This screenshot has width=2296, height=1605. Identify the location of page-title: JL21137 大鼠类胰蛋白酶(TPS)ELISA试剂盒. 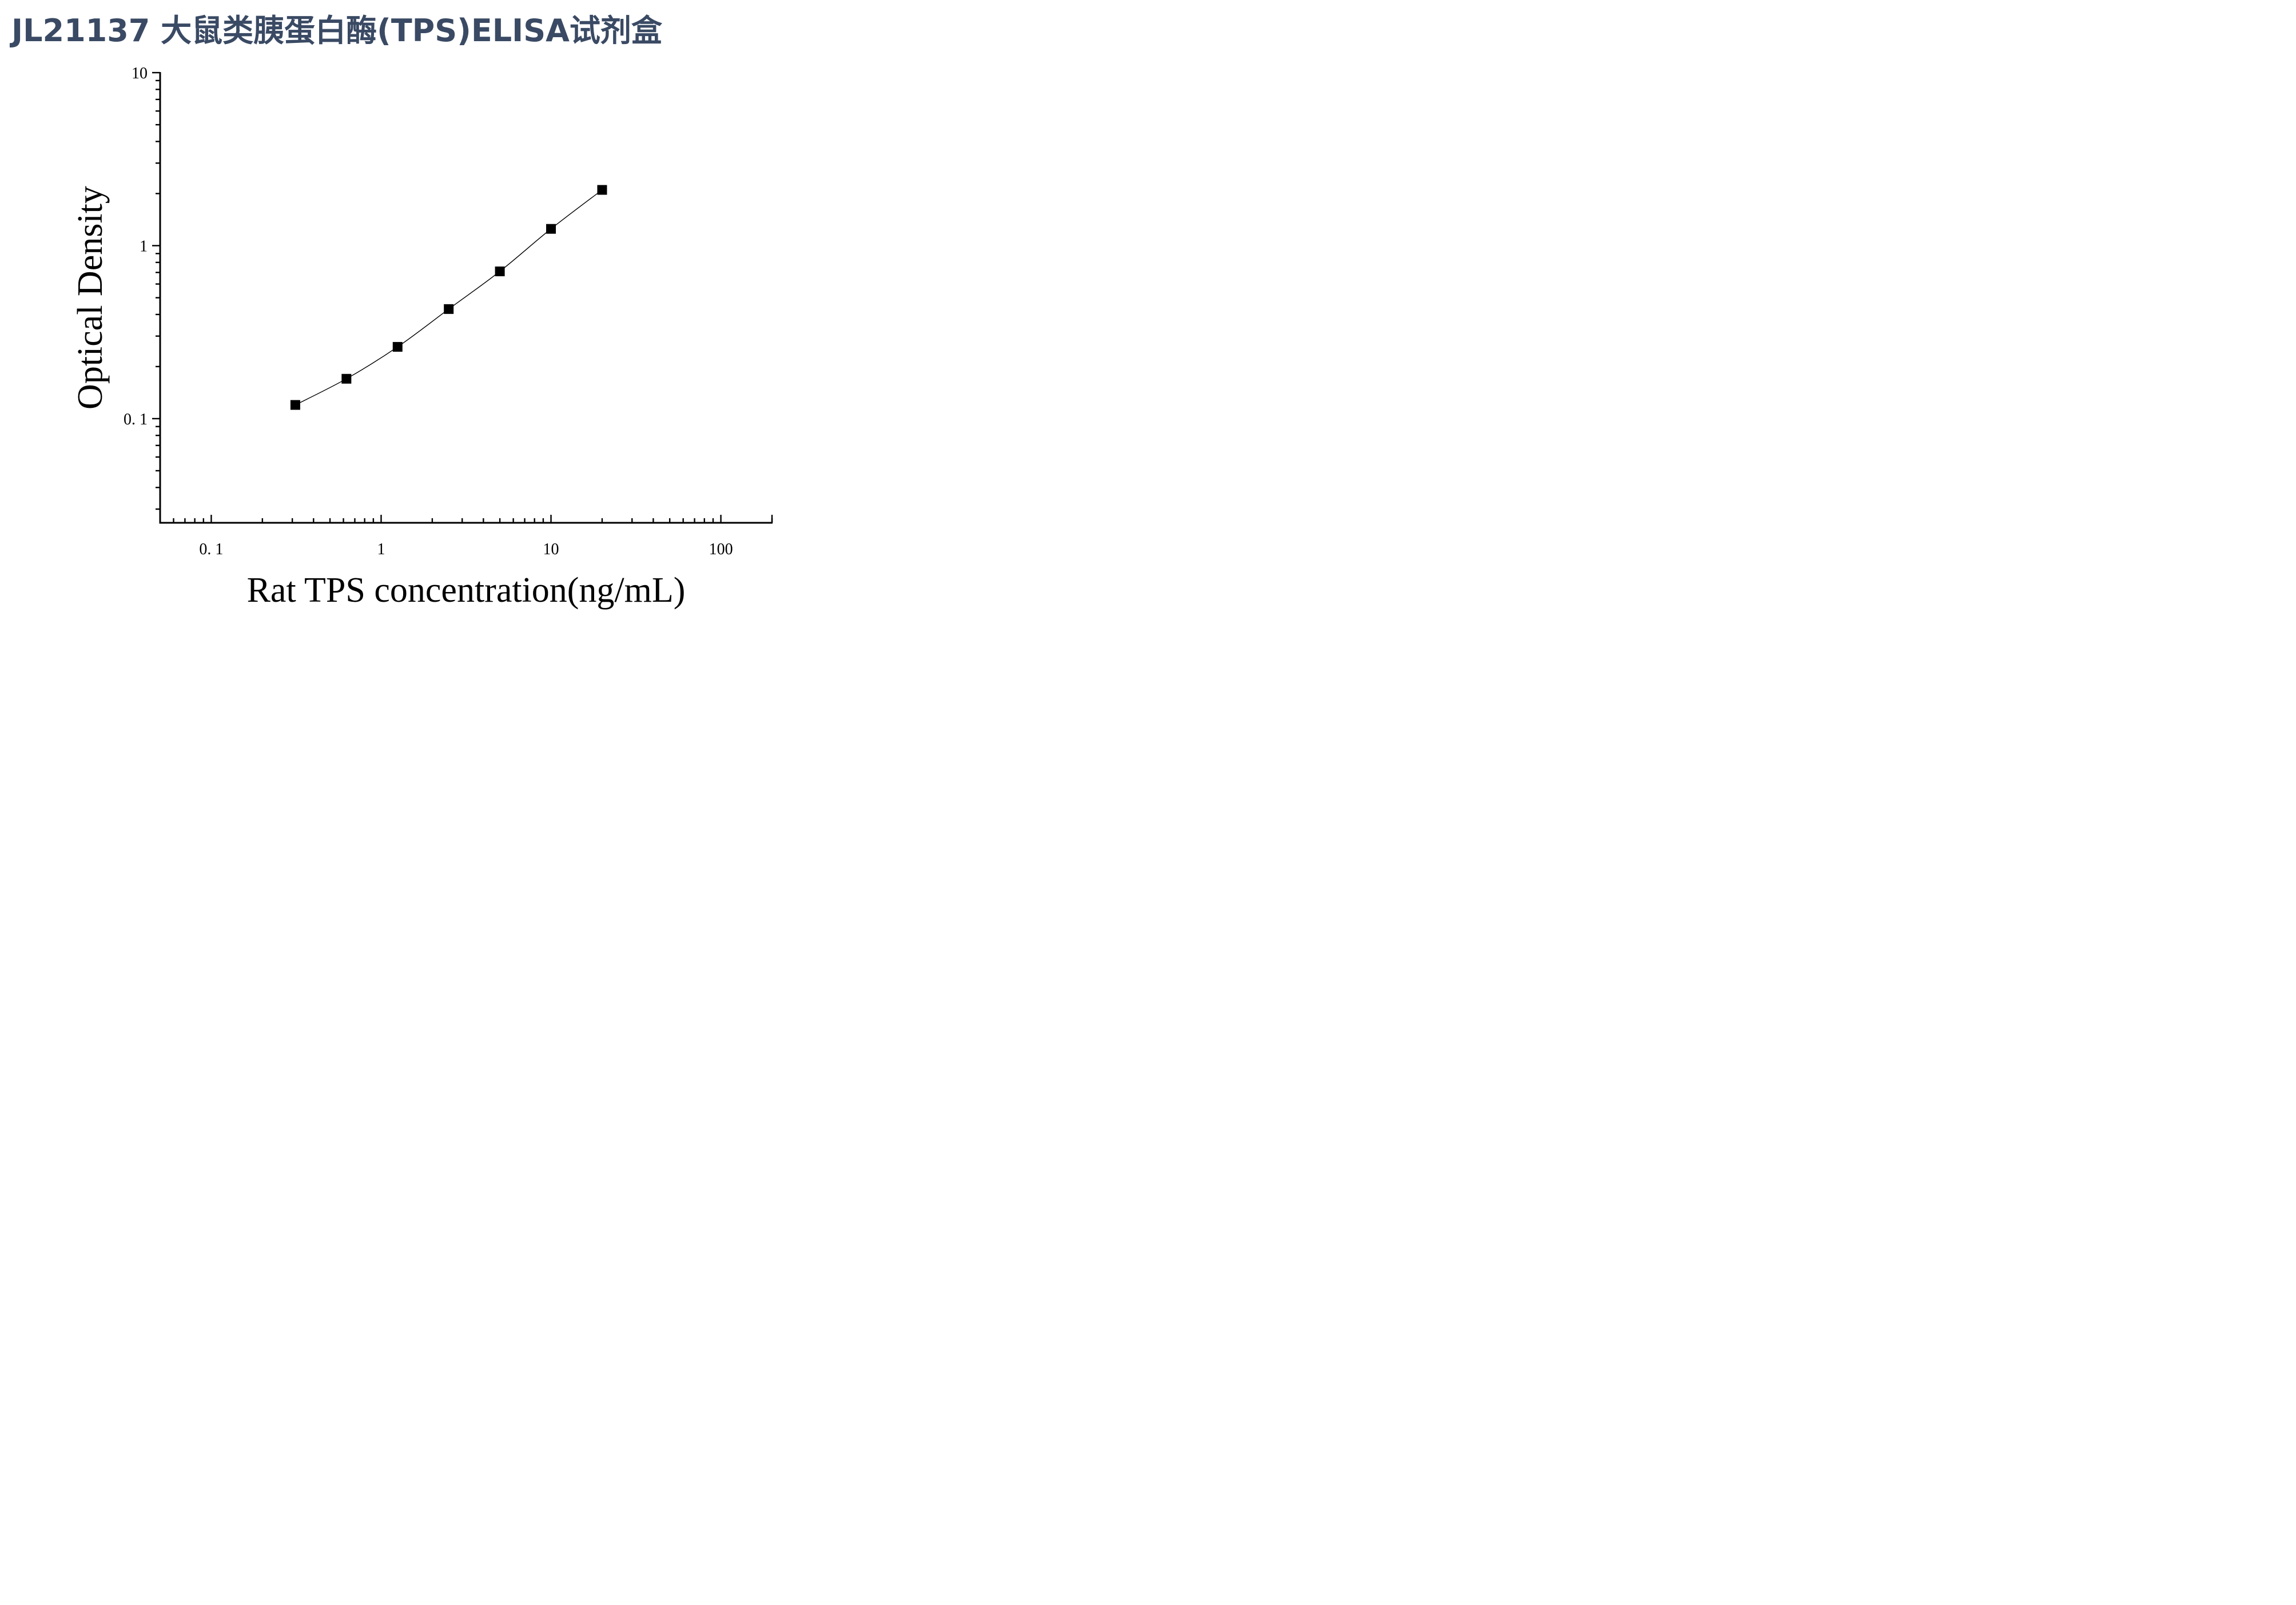
(337, 31).